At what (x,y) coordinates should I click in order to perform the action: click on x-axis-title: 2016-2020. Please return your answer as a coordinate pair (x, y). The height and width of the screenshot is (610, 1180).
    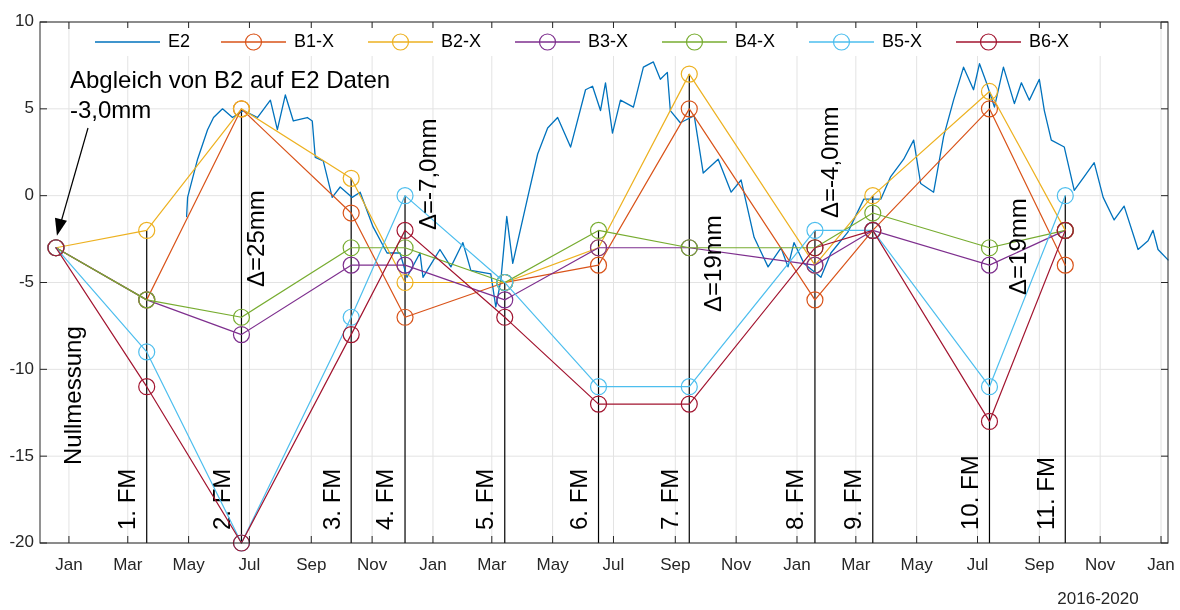
    Looking at the image, I should click on (1098, 598).